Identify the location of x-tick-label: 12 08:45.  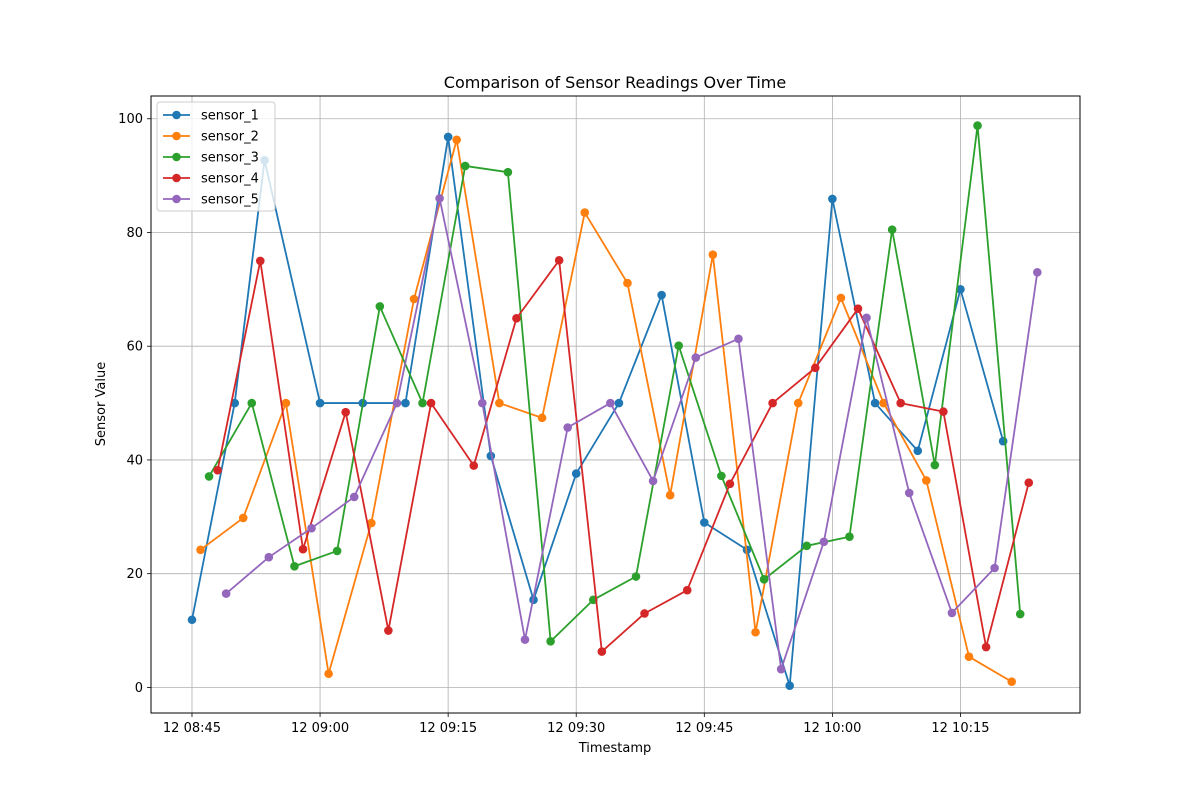
(192, 728).